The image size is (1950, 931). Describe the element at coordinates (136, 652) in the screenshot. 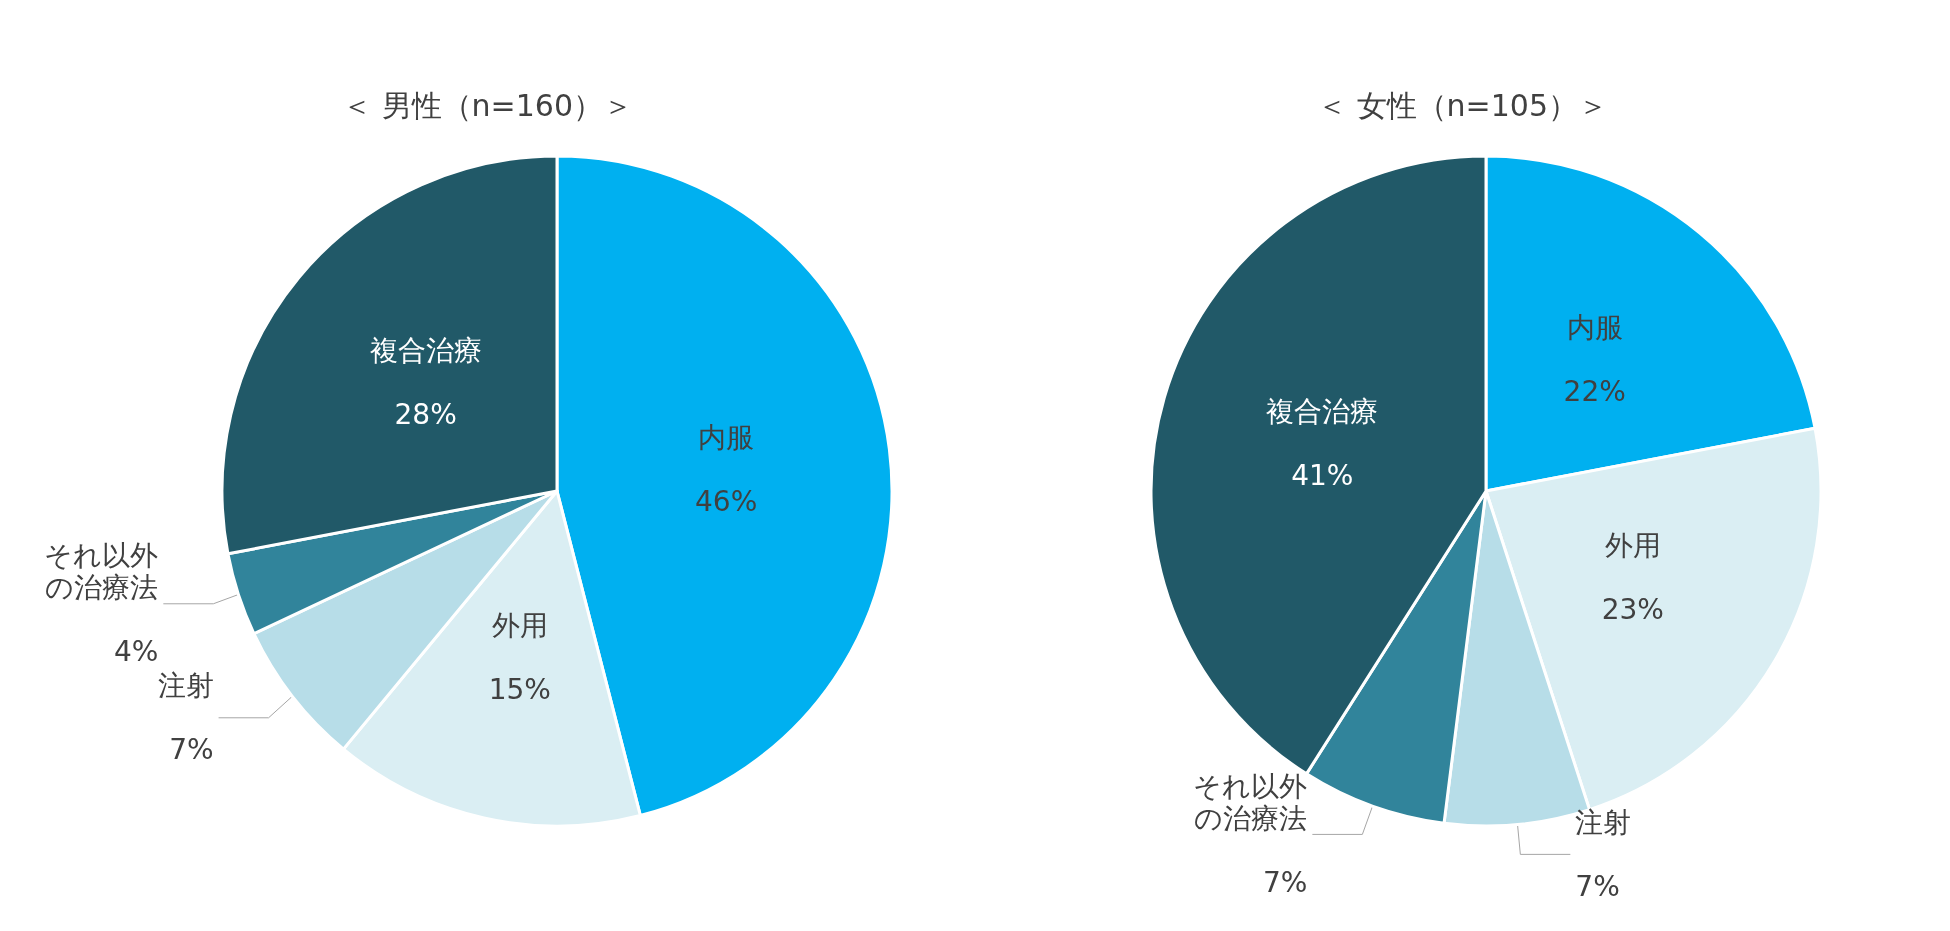

I see `data-label: 4%` at that location.